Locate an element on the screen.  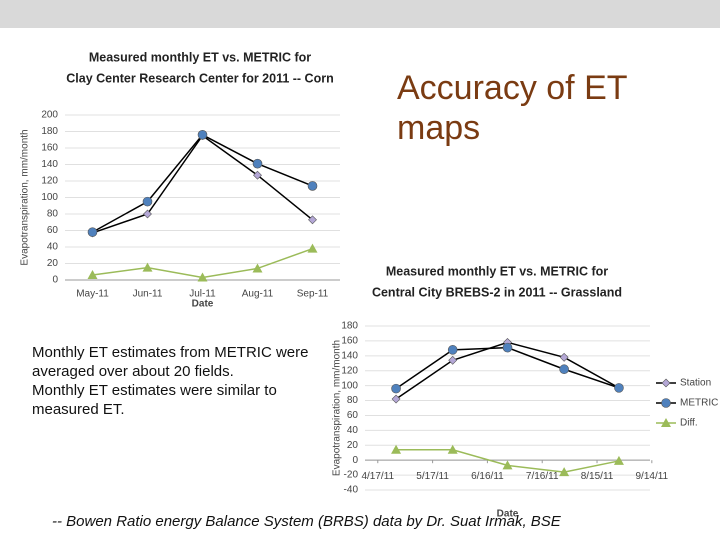
x-tick-label: Jul-11 is located at coordinates (202, 294).